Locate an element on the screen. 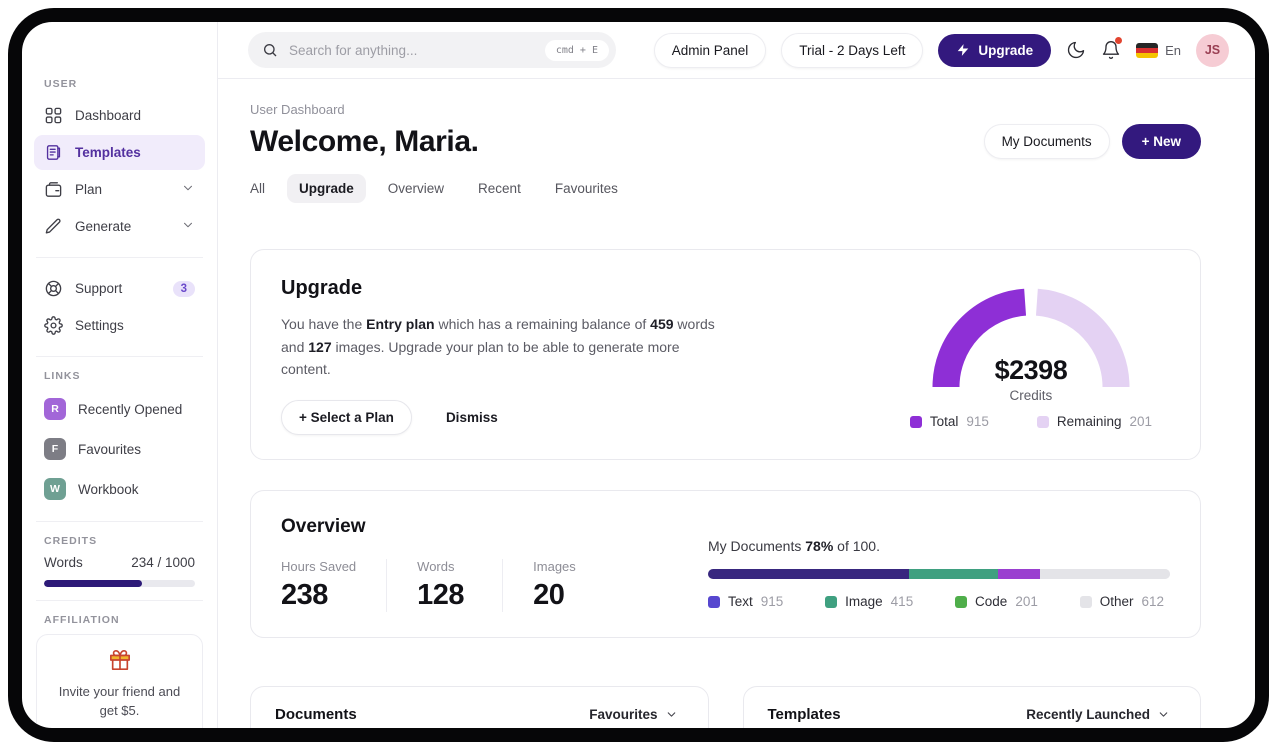  tab-recent: Recent is located at coordinates (499, 188).